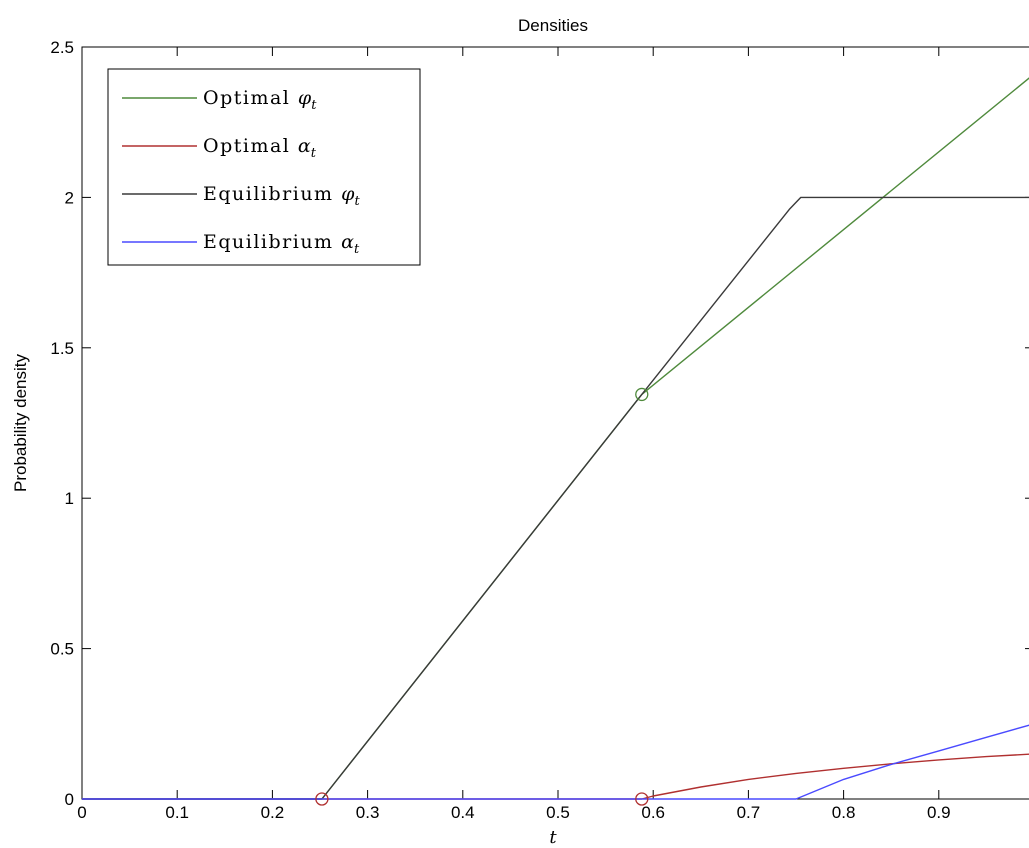 Image resolution: width=1029 pixels, height=848 pixels. I want to click on chart-title: Densities, so click(553, 25).